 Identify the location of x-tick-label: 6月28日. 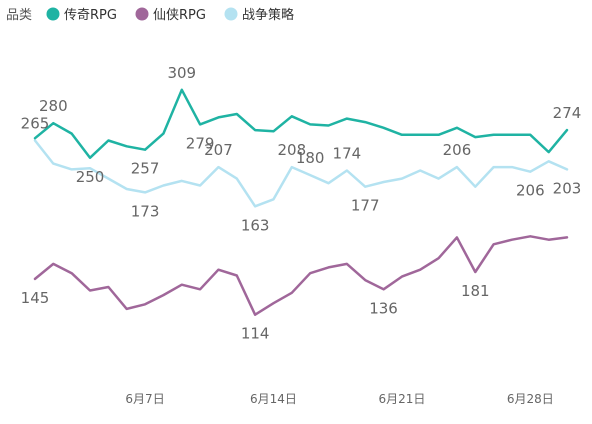
(530, 399).